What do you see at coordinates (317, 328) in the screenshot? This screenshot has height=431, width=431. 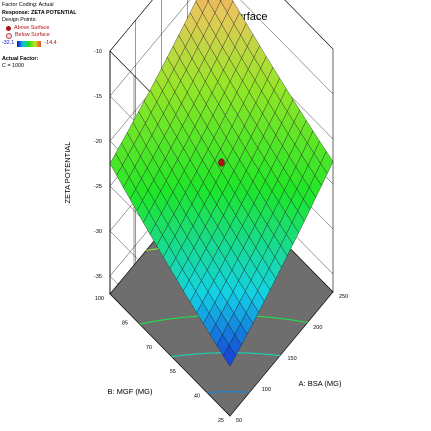 I see `x-tick-label: 200` at bounding box center [317, 328].